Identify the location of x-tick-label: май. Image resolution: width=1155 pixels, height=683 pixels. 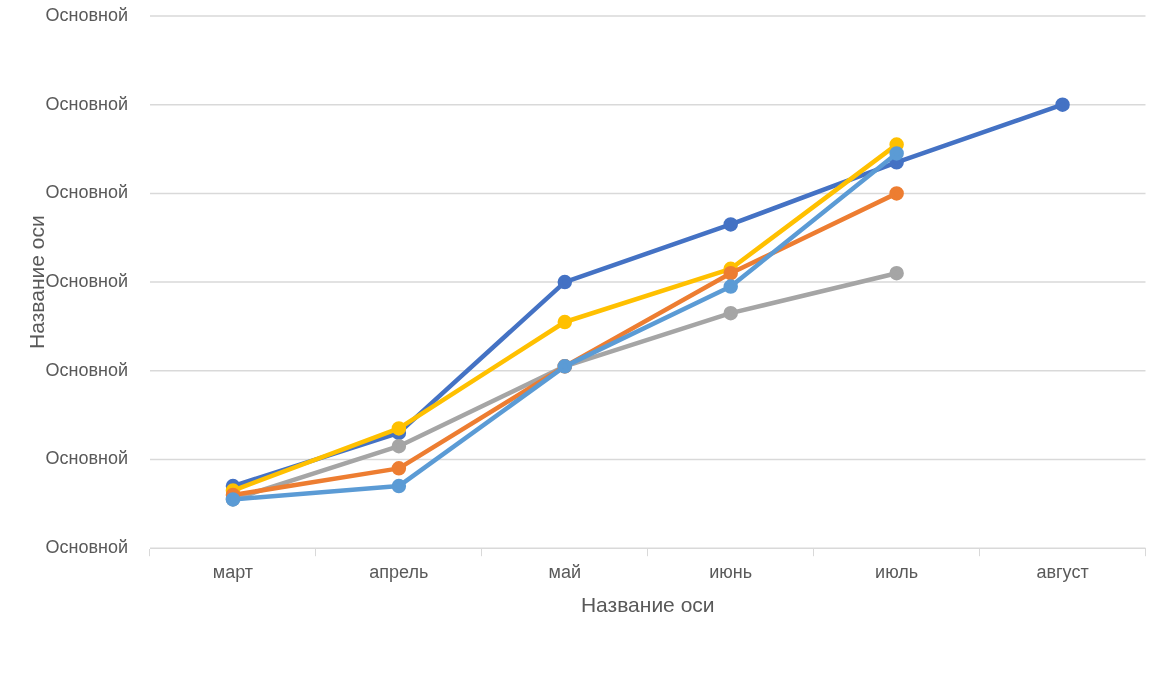
(565, 571).